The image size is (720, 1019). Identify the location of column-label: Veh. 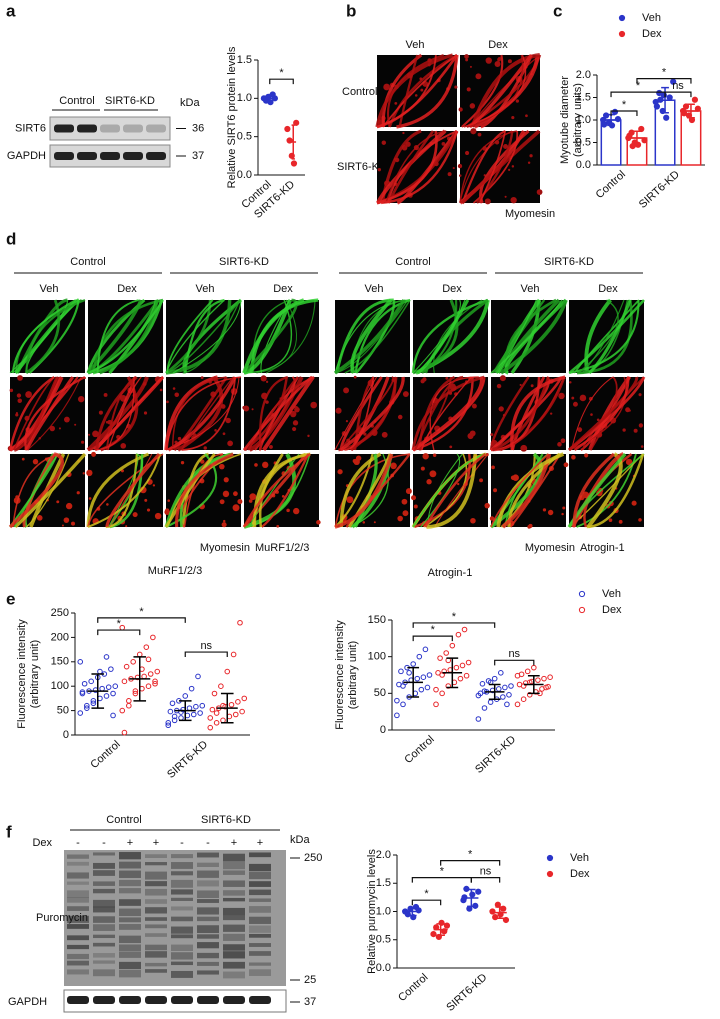
(374, 289).